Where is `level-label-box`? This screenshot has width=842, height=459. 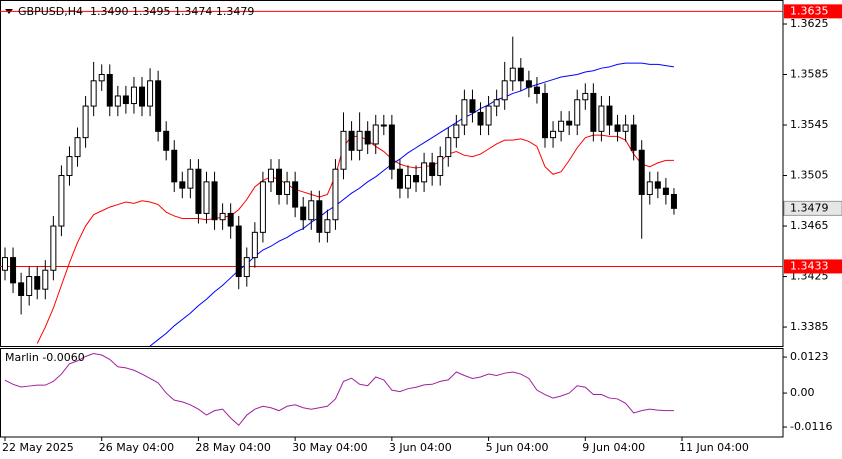
level-label-box is located at coordinates (813, 11).